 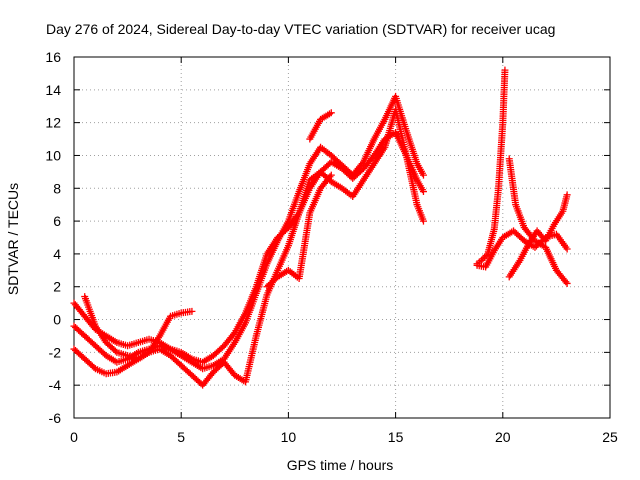 I want to click on x-tick-label: 5, so click(x=181, y=437).